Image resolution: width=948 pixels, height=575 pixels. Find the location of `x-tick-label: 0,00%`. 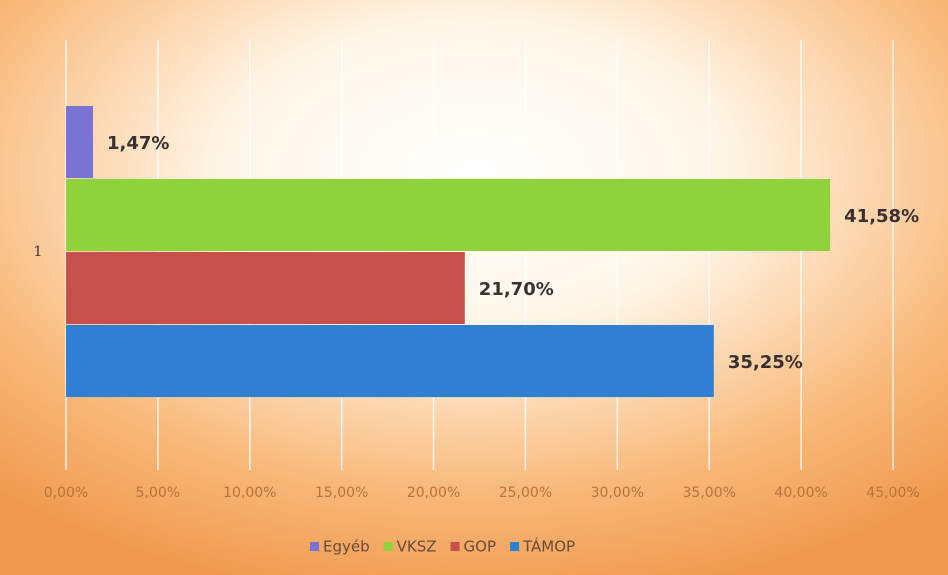

x-tick-label: 0,00% is located at coordinates (66, 493).